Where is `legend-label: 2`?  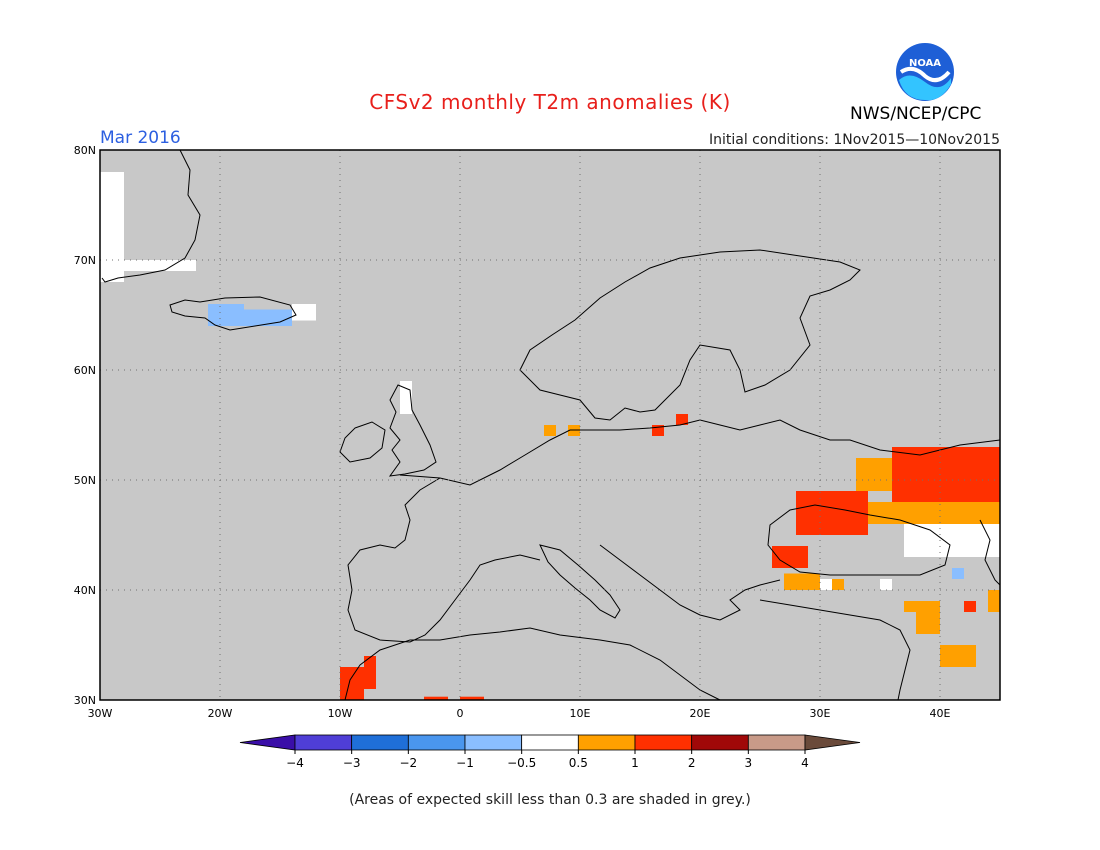 legend-label: 2 is located at coordinates (692, 763).